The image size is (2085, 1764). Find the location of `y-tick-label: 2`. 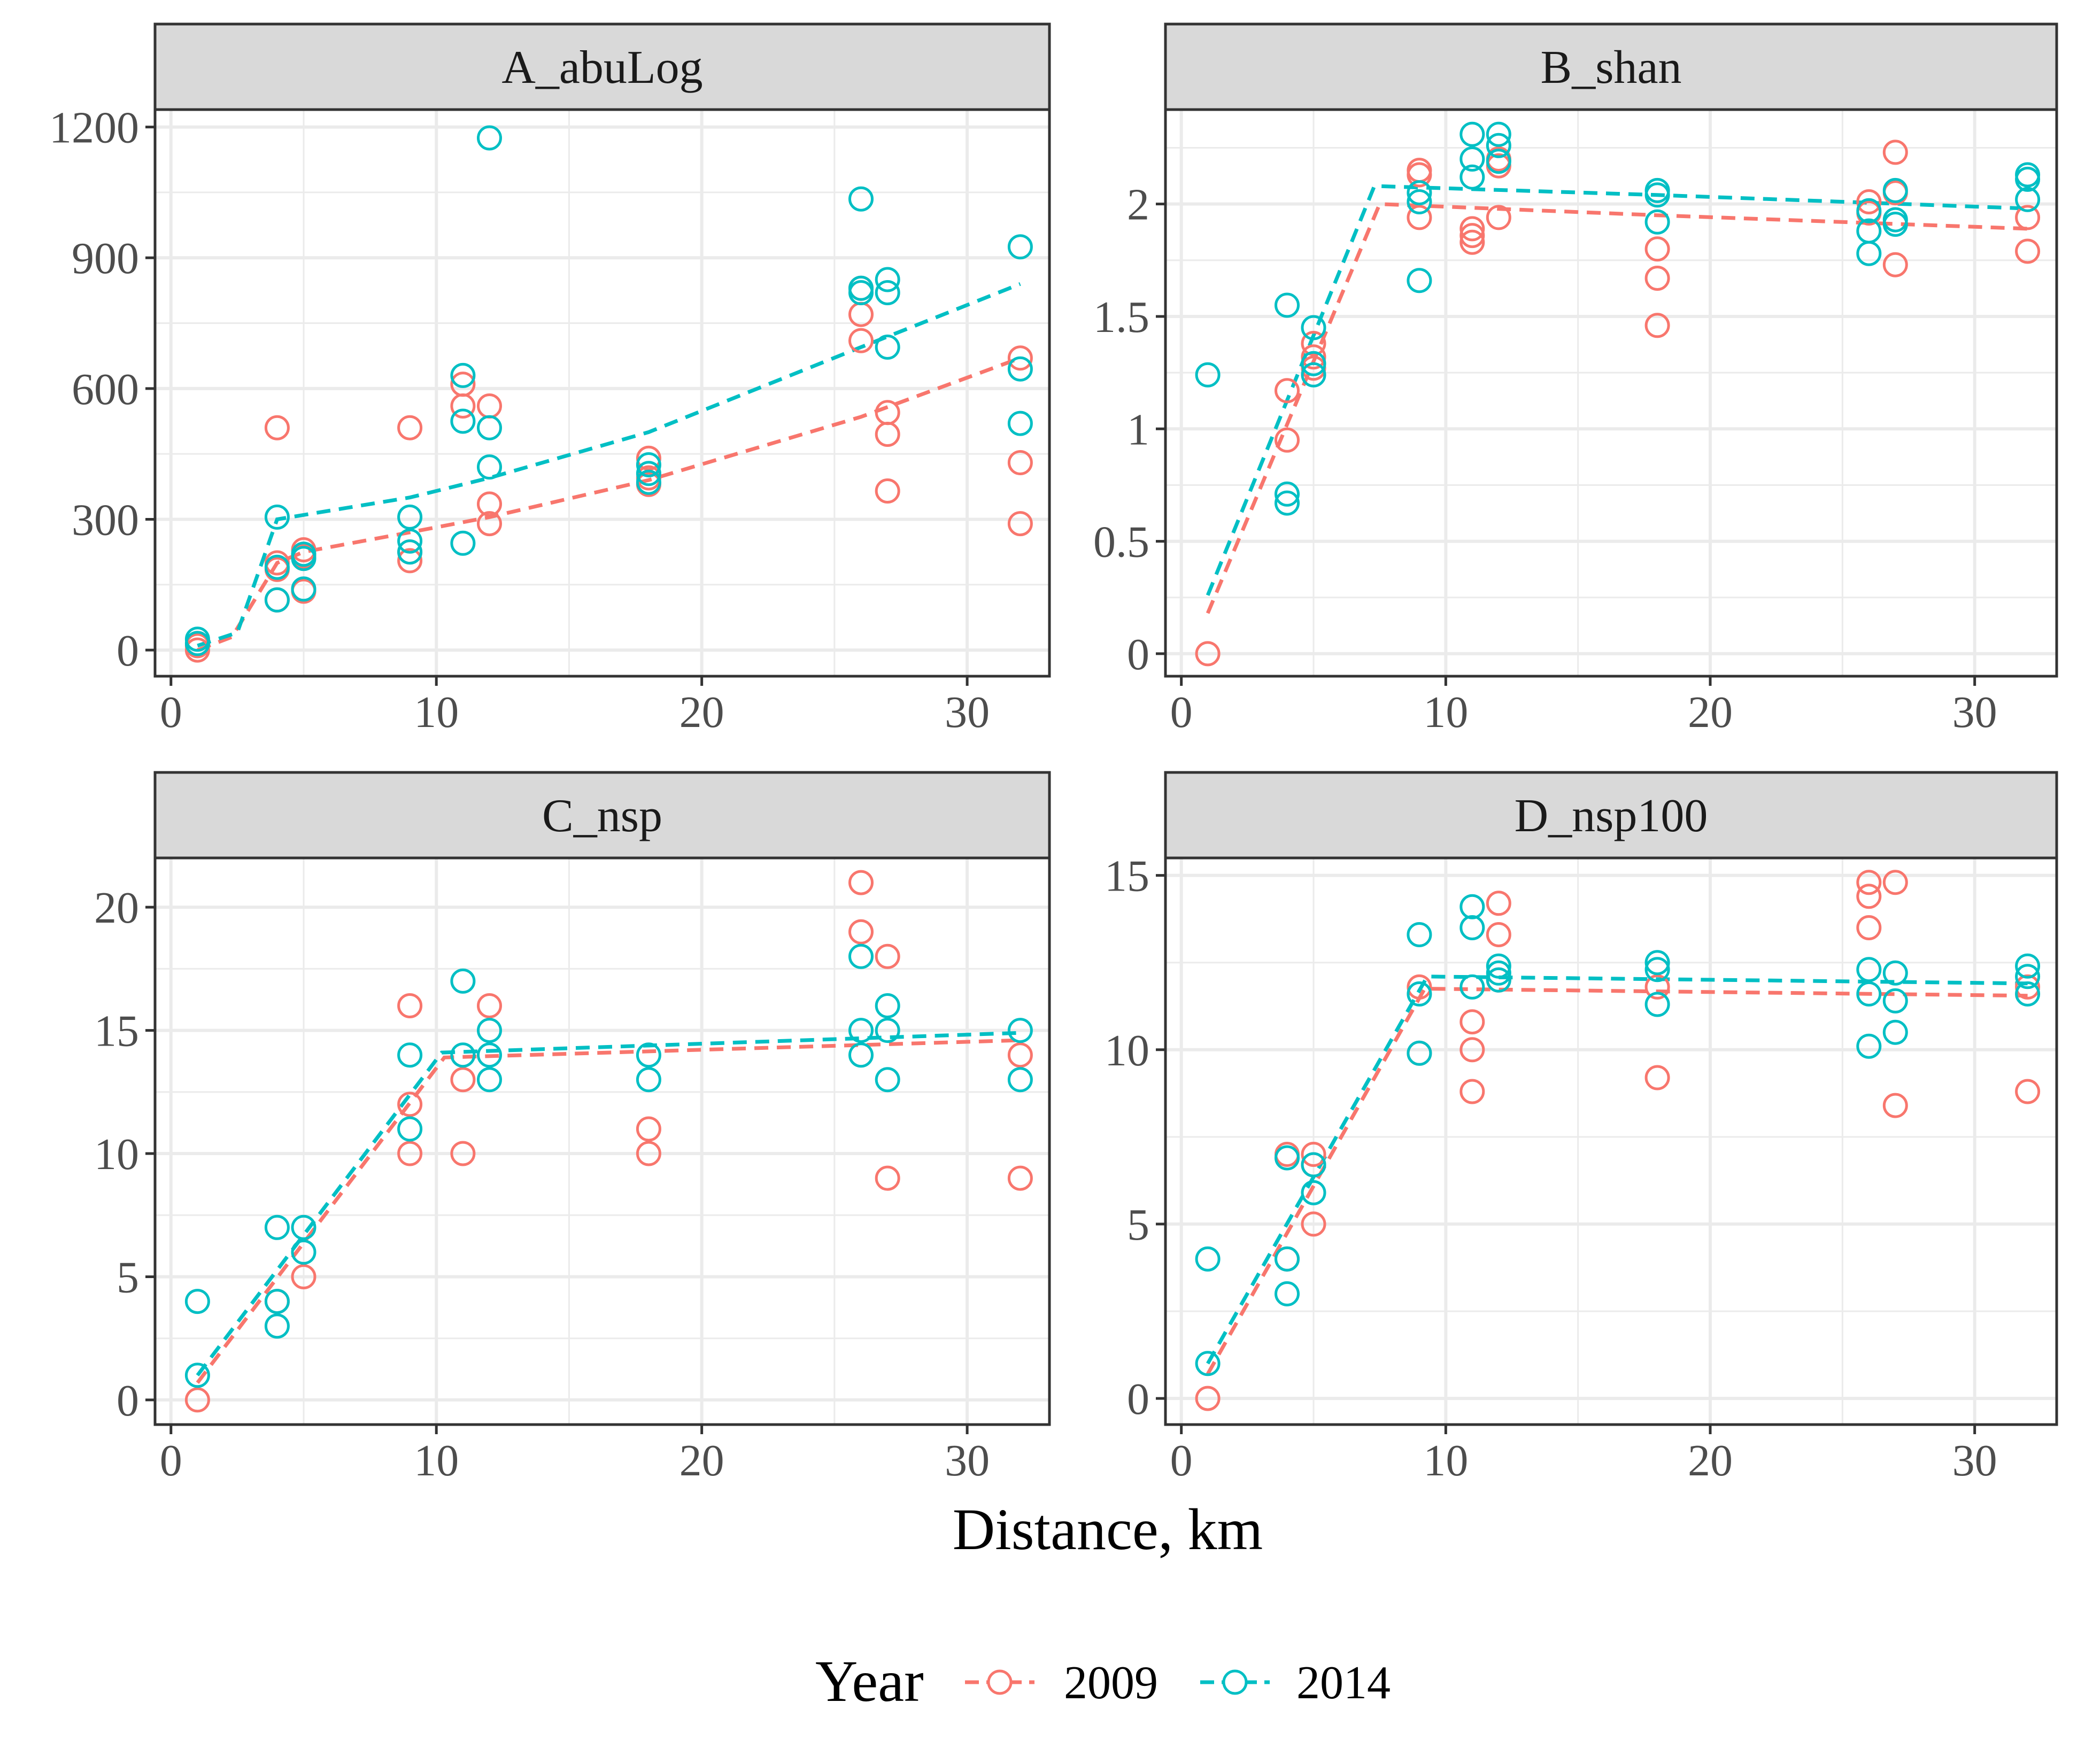

y-tick-label: 2 is located at coordinates (1138, 205).